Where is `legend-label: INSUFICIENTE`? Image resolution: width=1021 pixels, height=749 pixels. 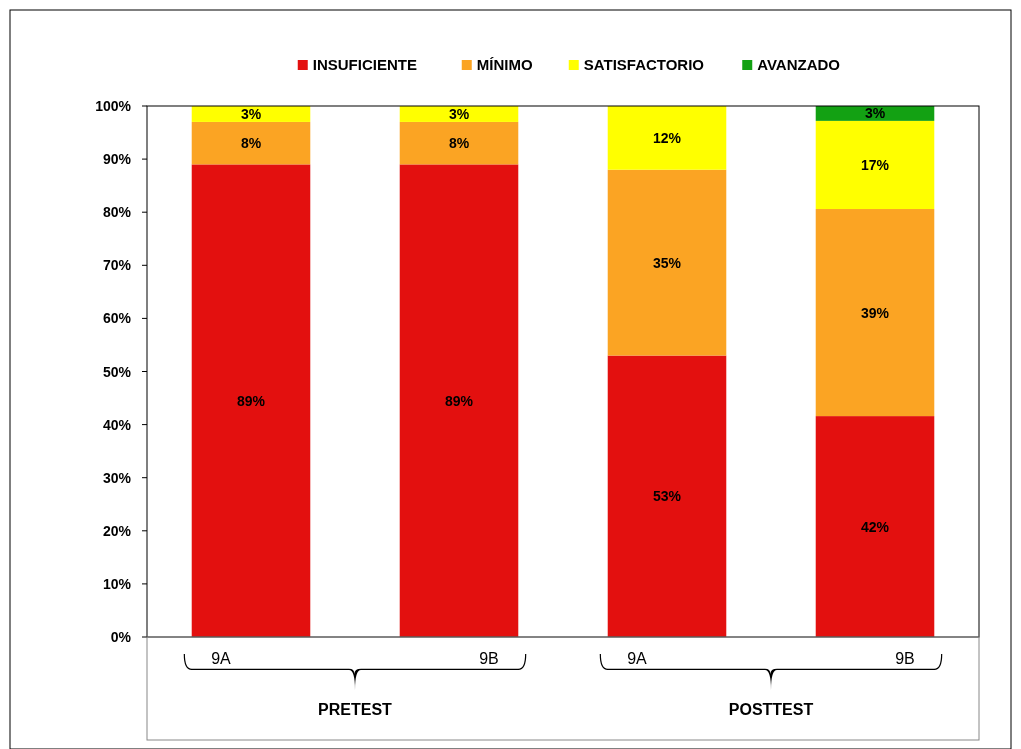
legend-label: INSUFICIENTE is located at coordinates (364, 64).